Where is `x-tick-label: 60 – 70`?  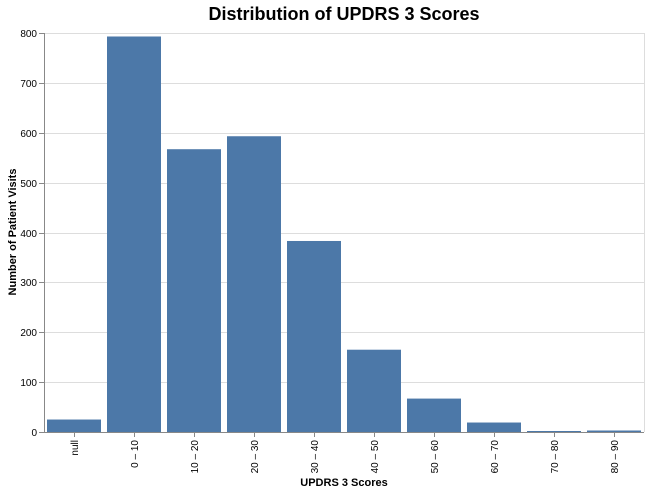 x-tick-label: 60 – 70 is located at coordinates (495, 457).